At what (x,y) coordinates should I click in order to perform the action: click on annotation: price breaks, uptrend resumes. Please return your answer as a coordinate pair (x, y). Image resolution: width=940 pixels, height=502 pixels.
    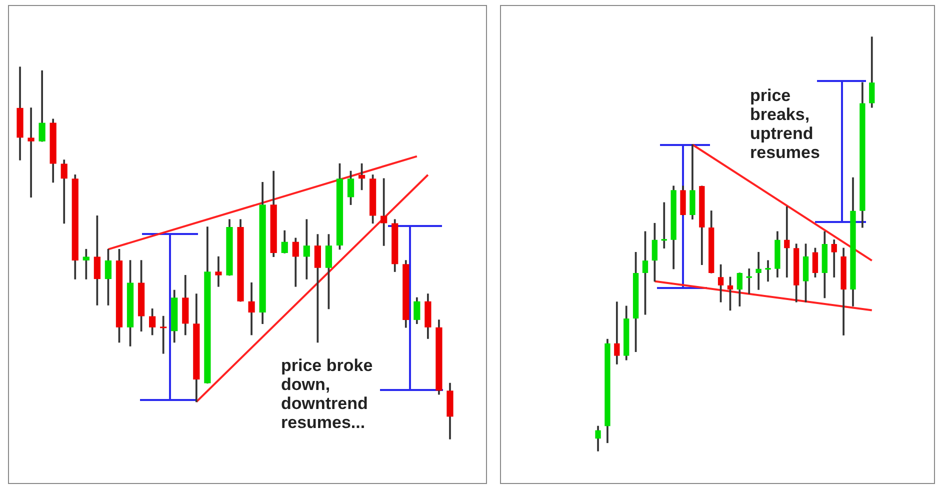
    Looking at the image, I should click on (785, 124).